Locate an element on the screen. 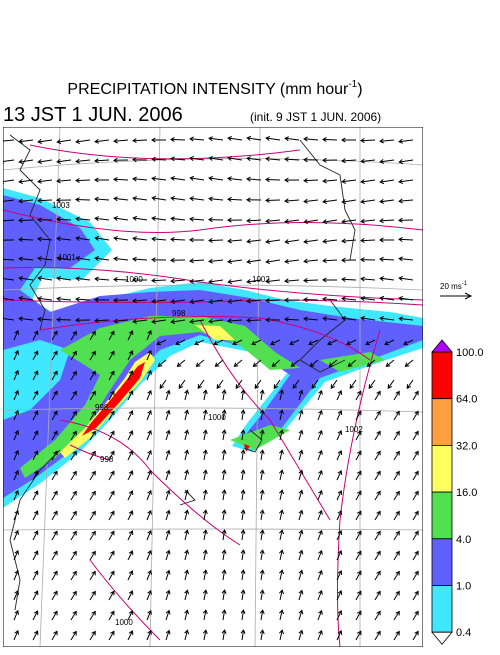 The width and height of the screenshot is (500, 655). colorbar-segment is located at coordinates (442, 422).